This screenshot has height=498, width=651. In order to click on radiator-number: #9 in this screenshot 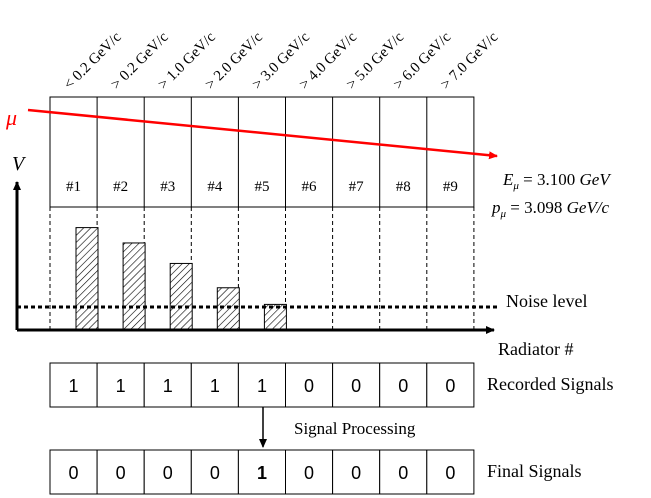, I will do `click(450, 187)`.